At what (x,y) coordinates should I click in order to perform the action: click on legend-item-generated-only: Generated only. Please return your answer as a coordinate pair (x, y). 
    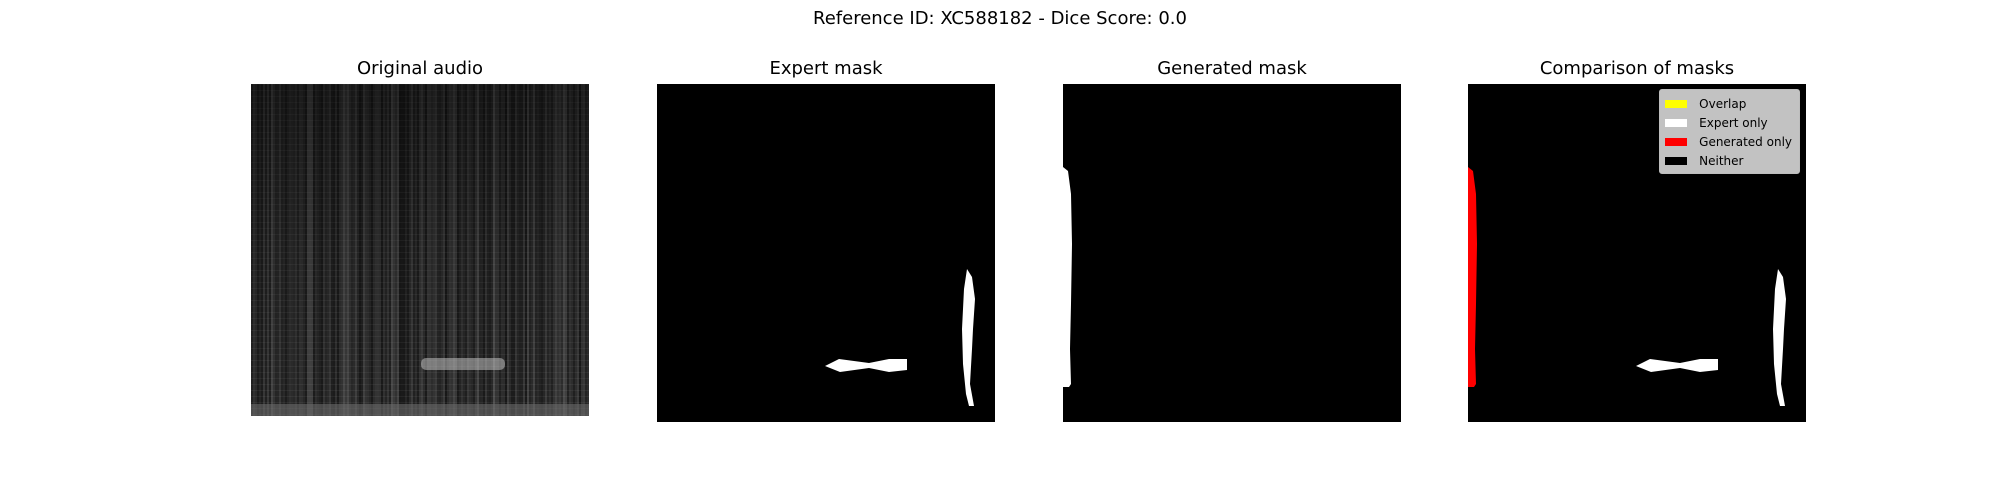
    Looking at the image, I should click on (1728, 141).